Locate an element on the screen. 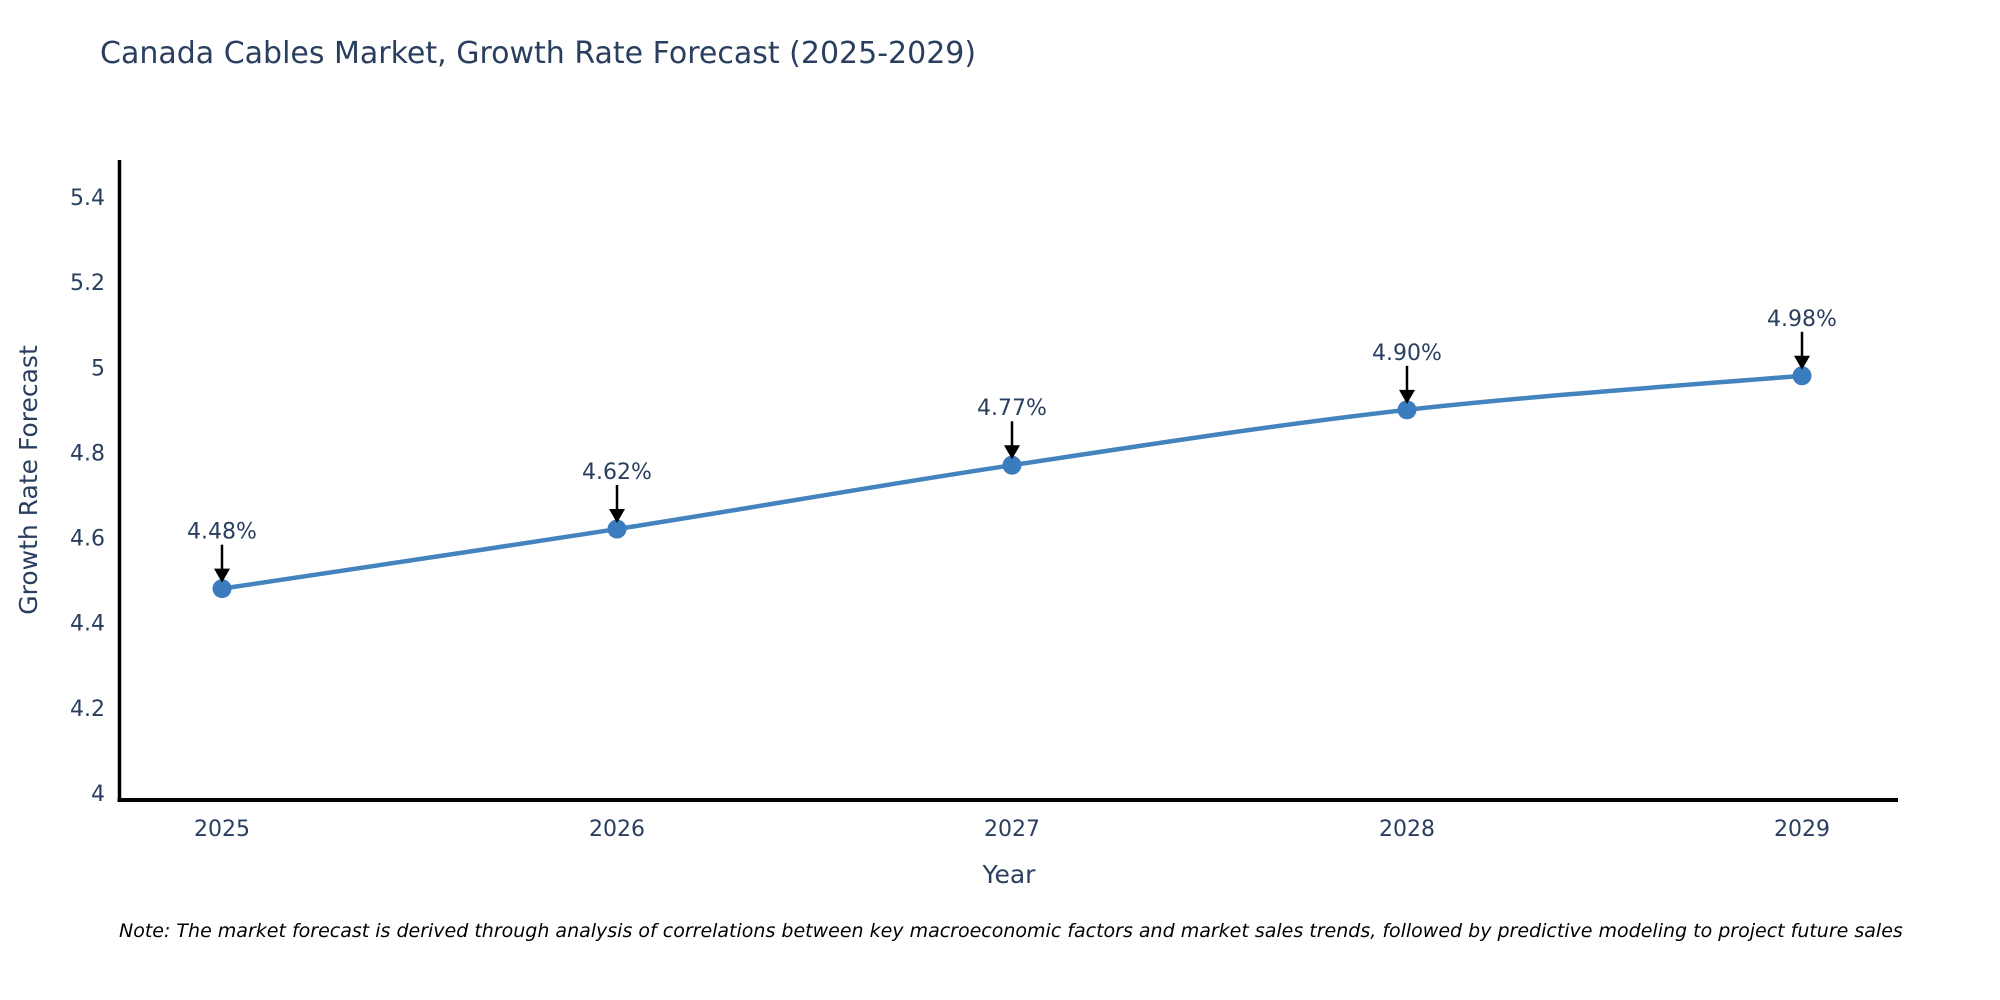 The width and height of the screenshot is (2000, 1000). data-point-label: 4.62% is located at coordinates (617, 472).